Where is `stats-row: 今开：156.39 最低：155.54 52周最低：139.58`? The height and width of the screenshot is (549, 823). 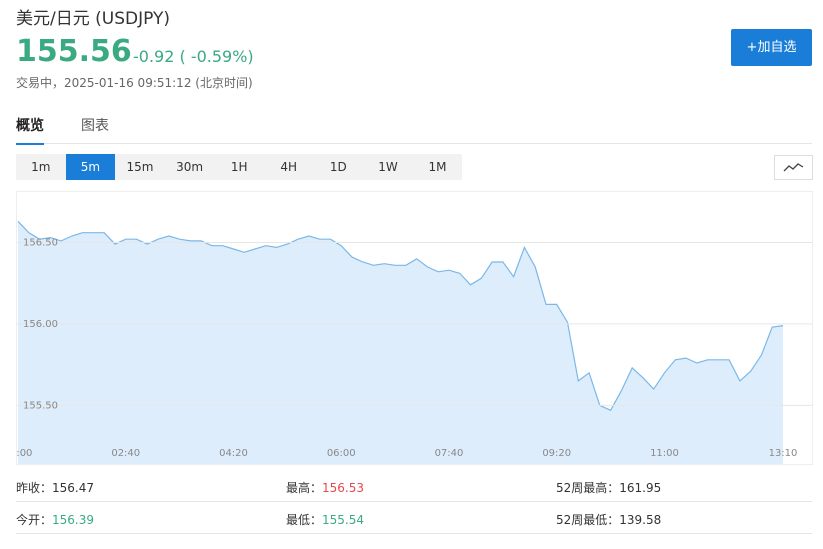 stats-row: 今开：156.39 最低：155.54 52周最低：139.58 is located at coordinates (414, 518).